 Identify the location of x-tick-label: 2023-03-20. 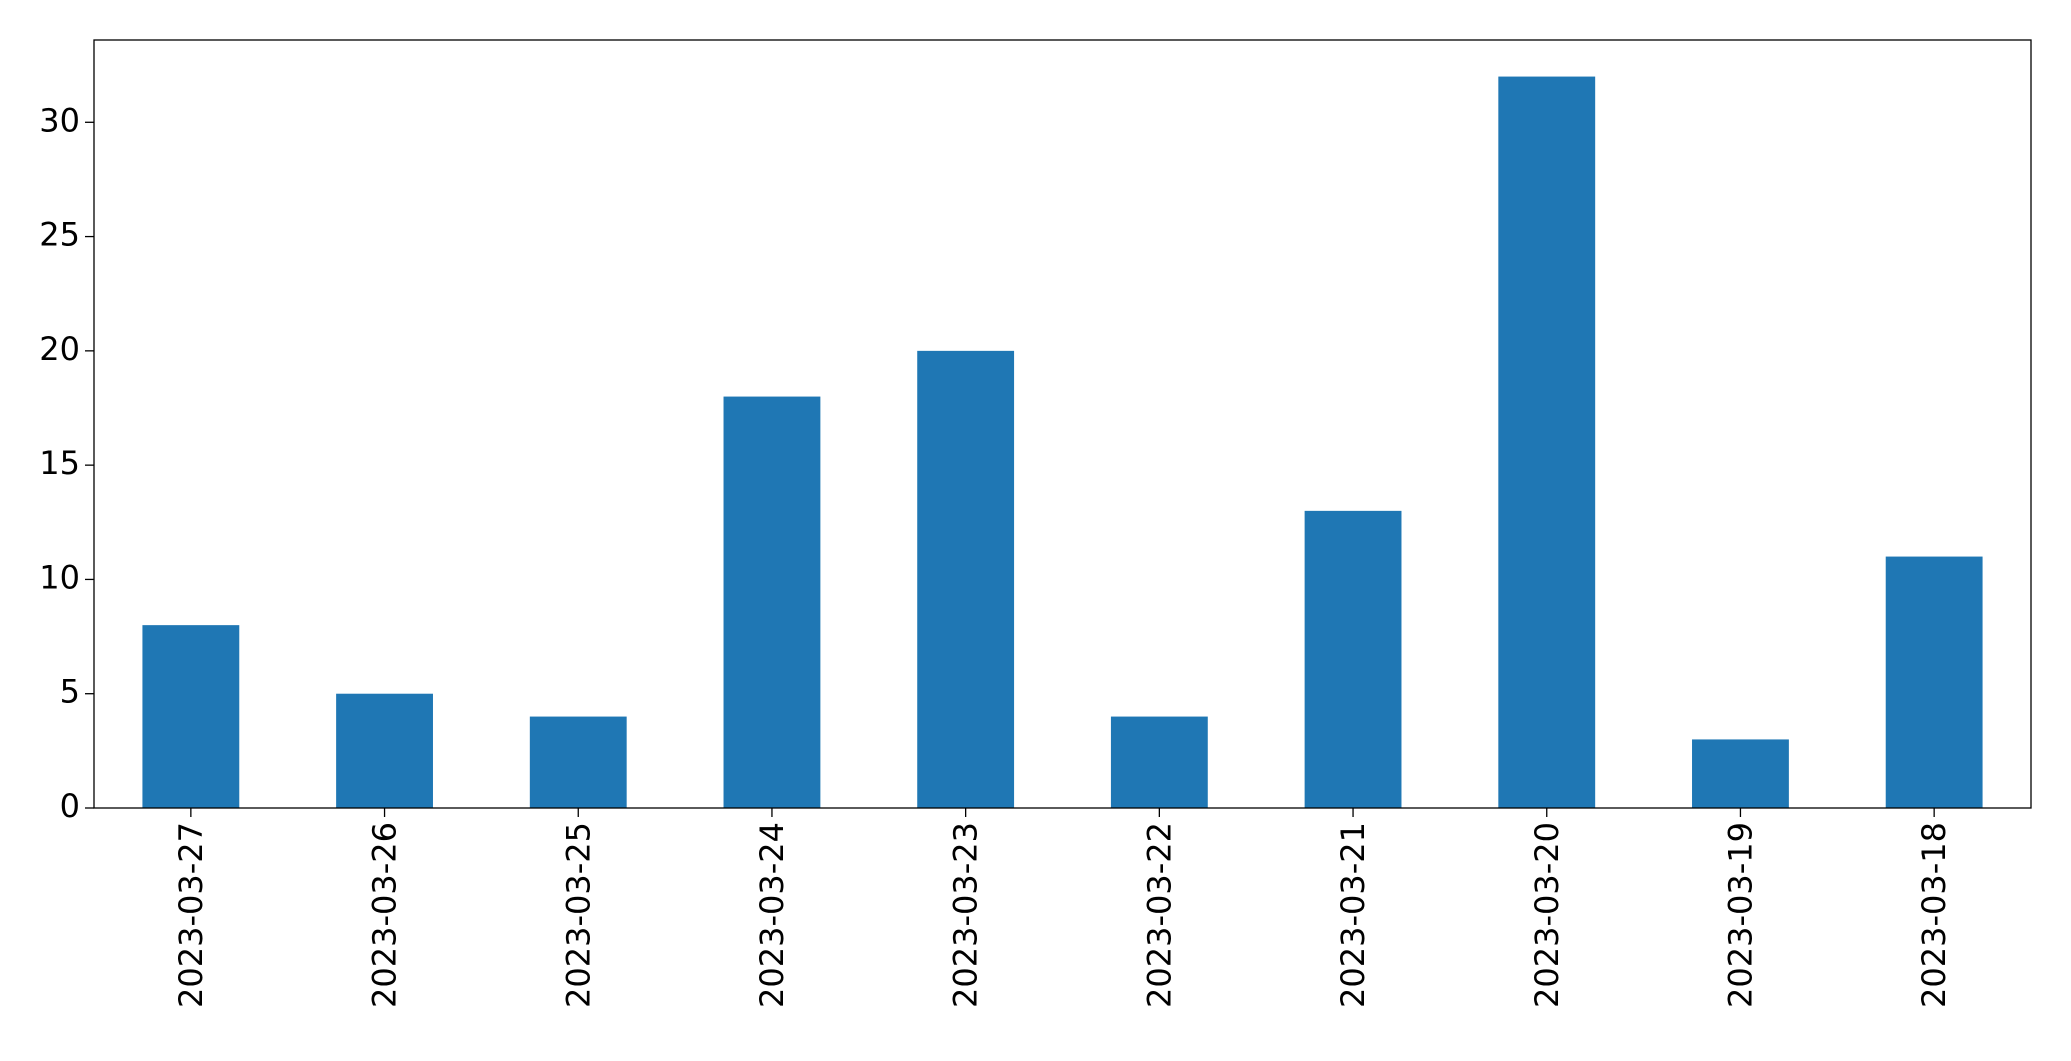
(1547, 915).